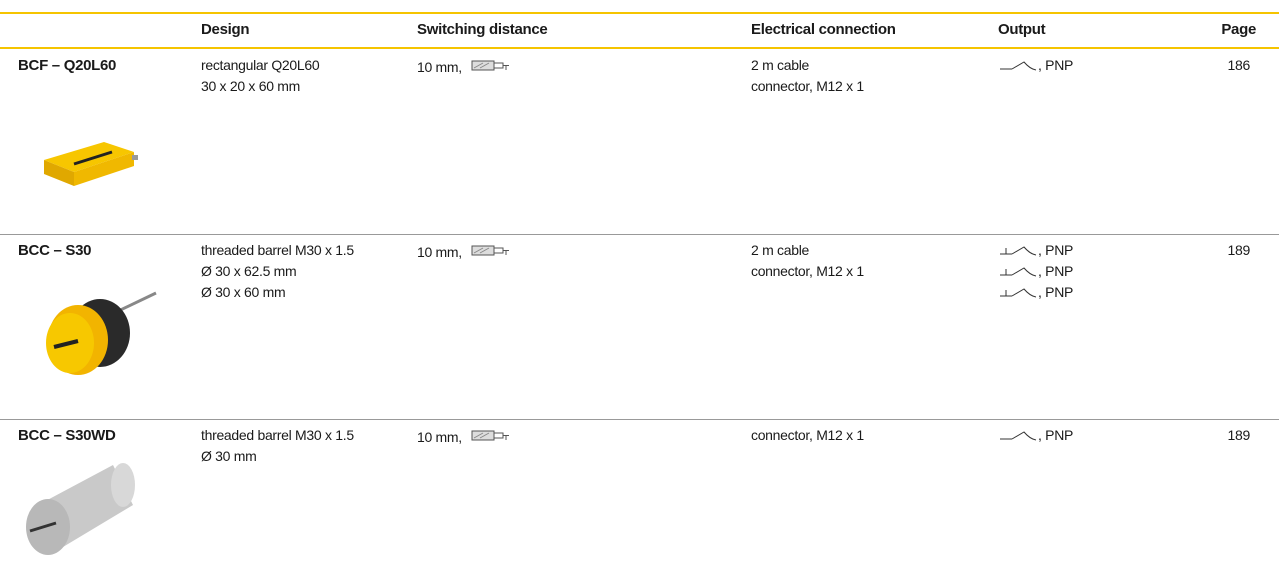 Image resolution: width=1279 pixels, height=568 pixels. Describe the element at coordinates (1022, 29) in the screenshot. I see `column-header: Output` at that location.